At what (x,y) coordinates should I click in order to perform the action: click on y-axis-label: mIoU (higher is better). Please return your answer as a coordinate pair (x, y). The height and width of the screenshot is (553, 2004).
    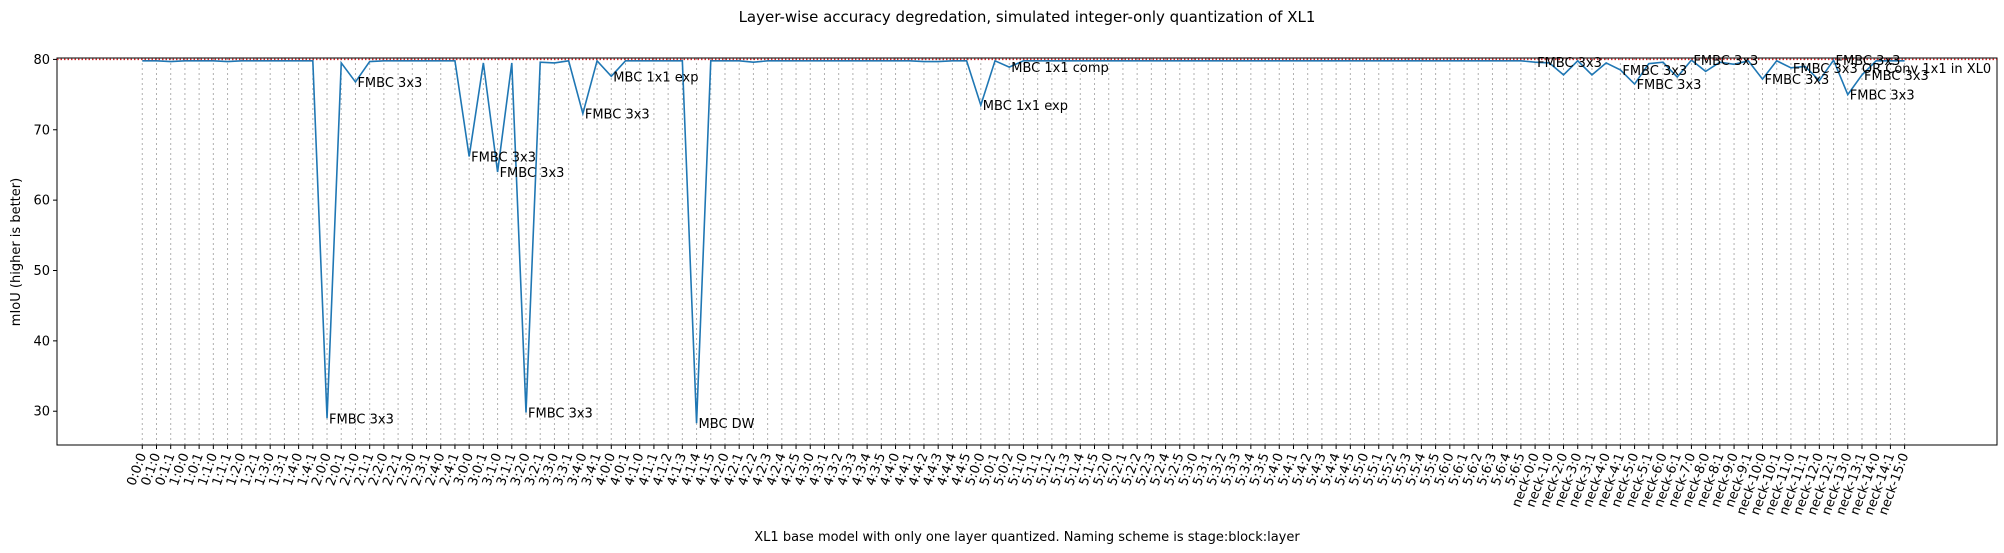
    Looking at the image, I should click on (16, 252).